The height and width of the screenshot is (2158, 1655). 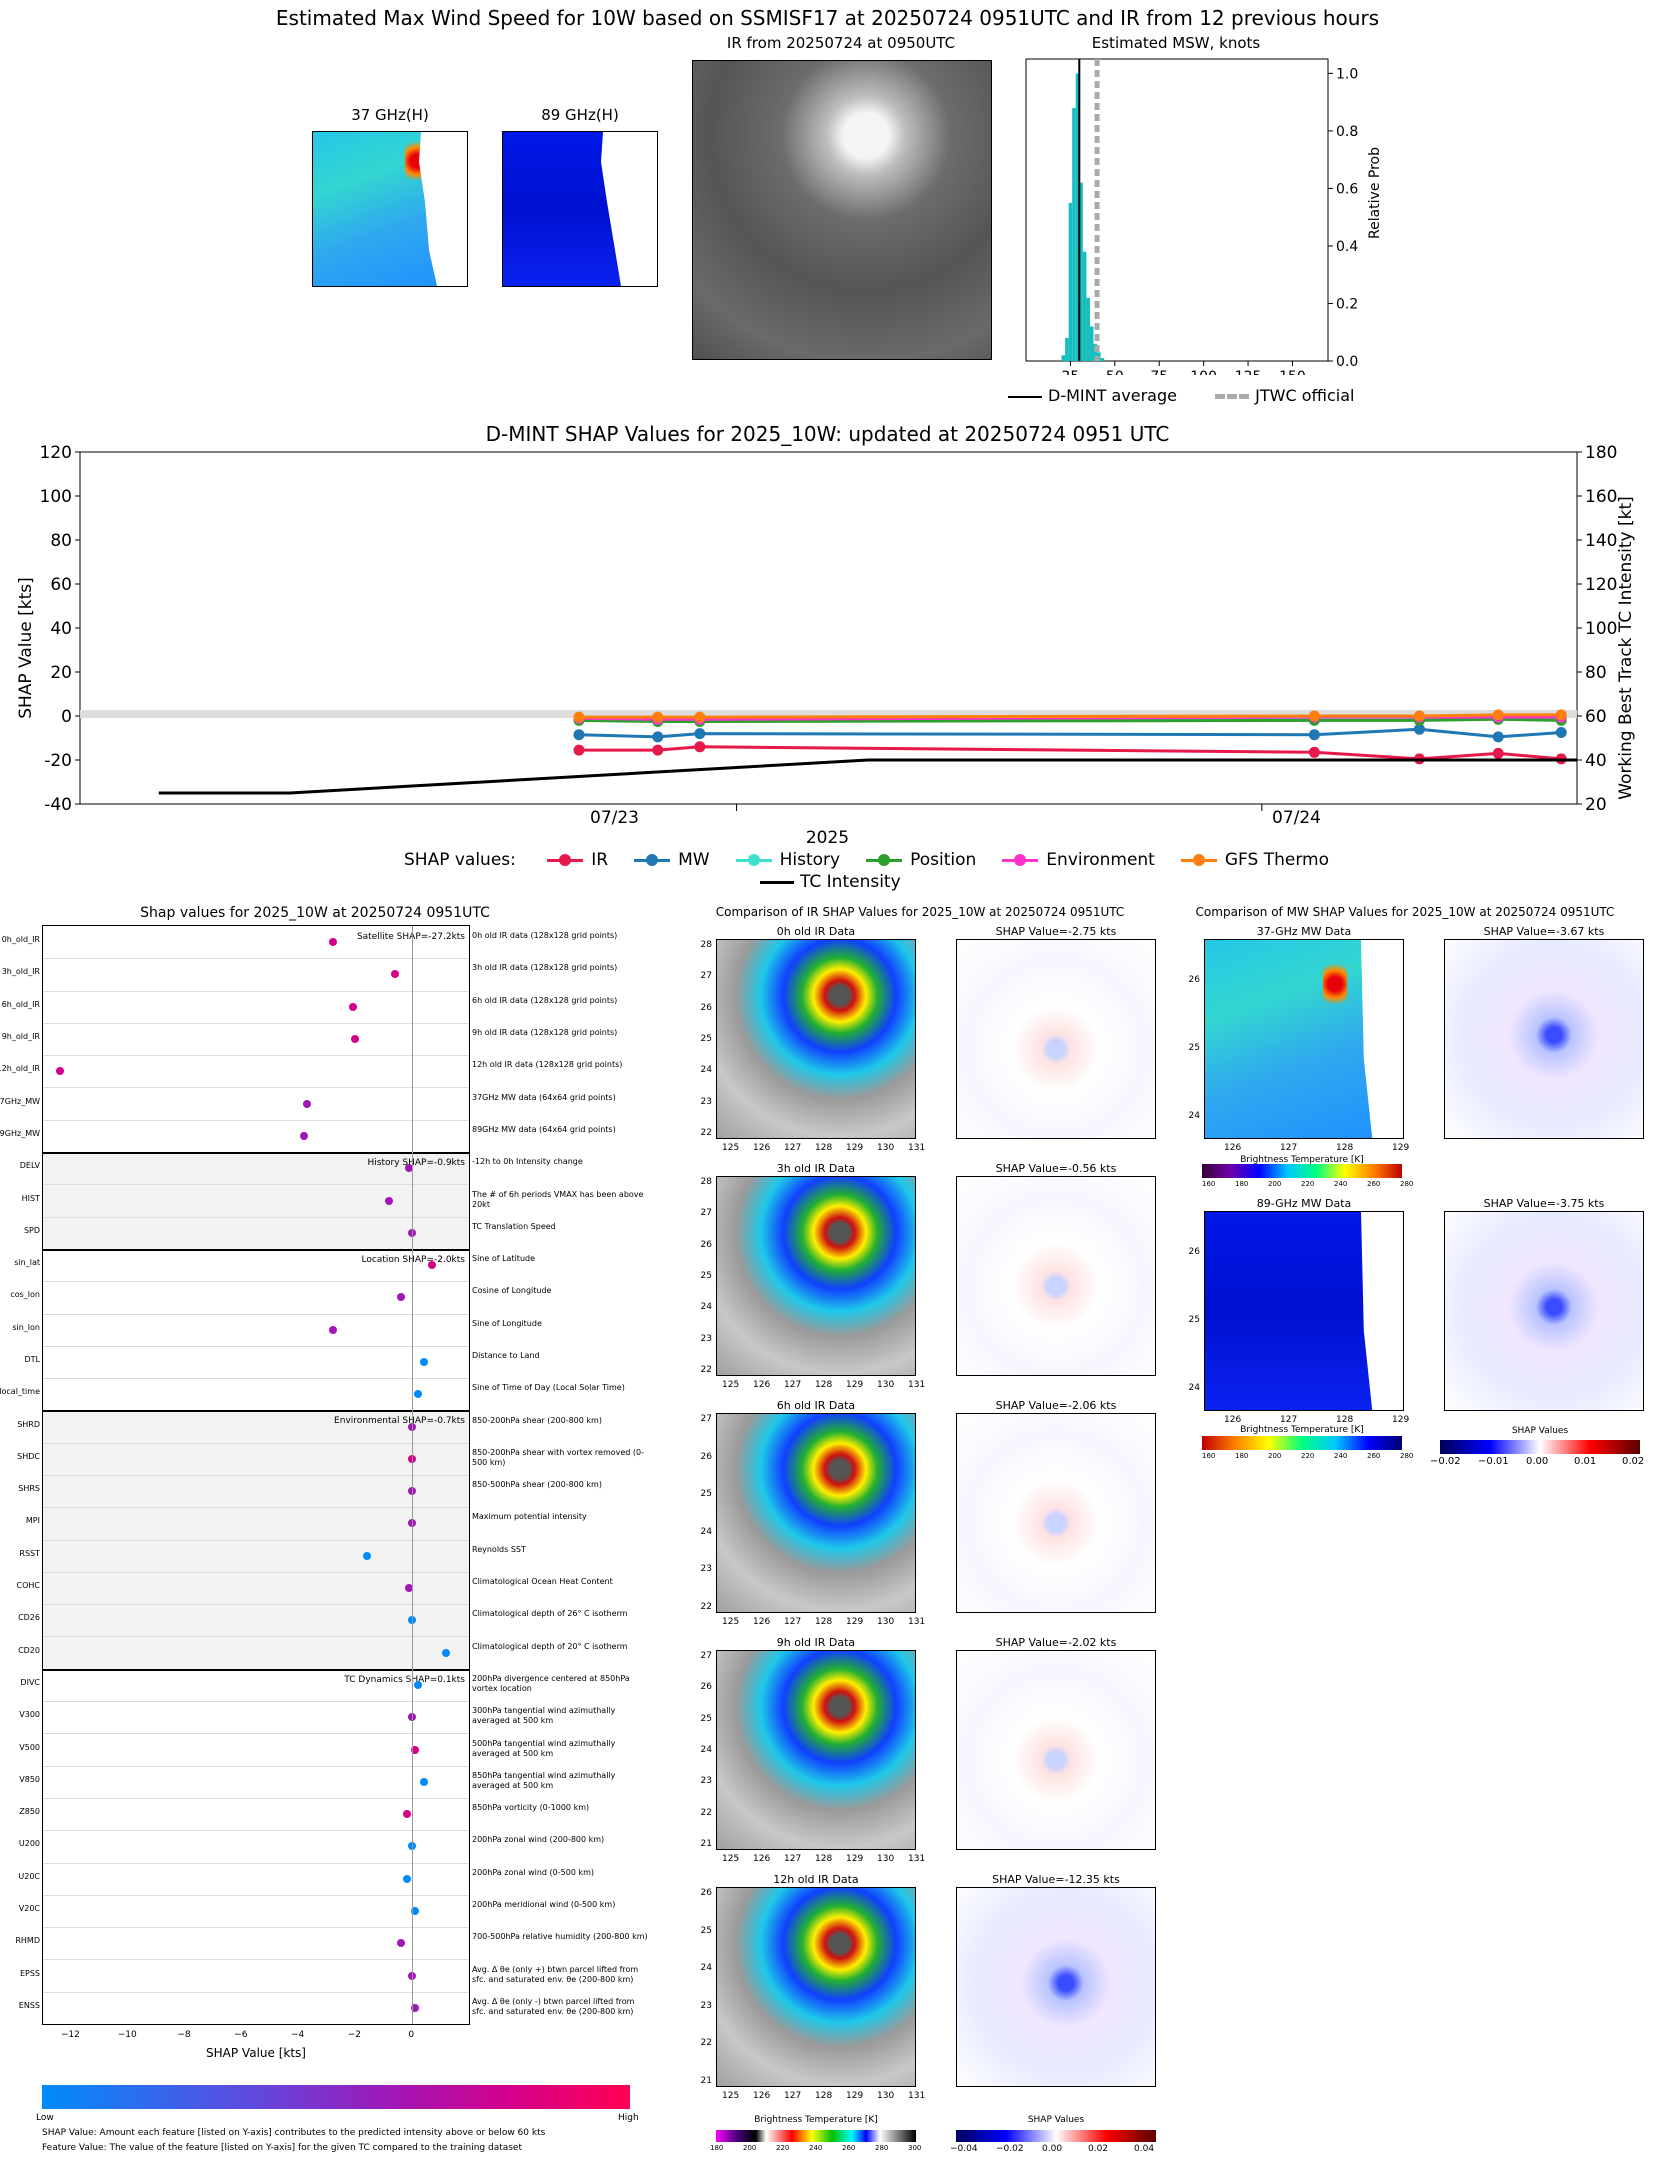 What do you see at coordinates (816, 1642) in the screenshot?
I see `ir-panel-label: 9h old IR Data` at bounding box center [816, 1642].